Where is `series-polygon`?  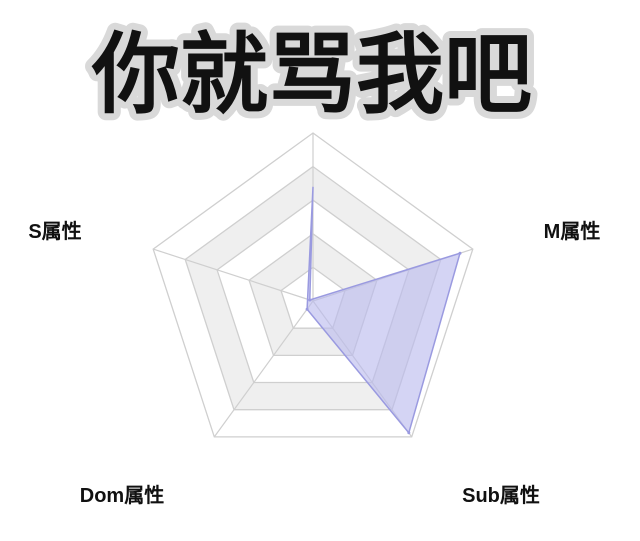
series-polygon is located at coordinates (384, 310).